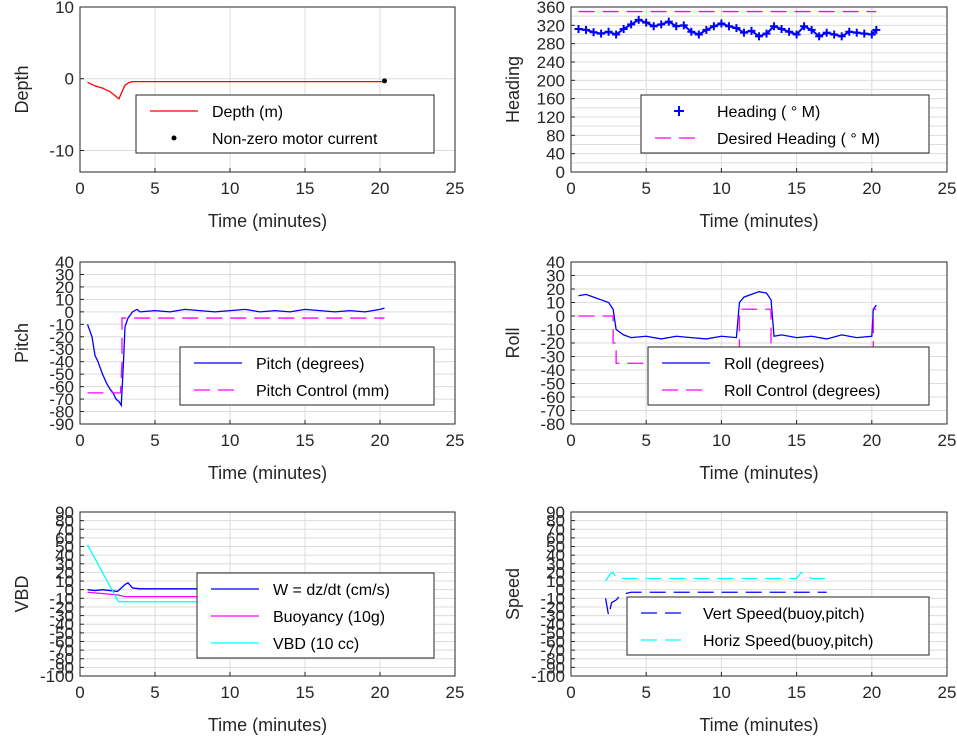 The image size is (957, 736). I want to click on vbd-xtick-label: 5, so click(154, 692).